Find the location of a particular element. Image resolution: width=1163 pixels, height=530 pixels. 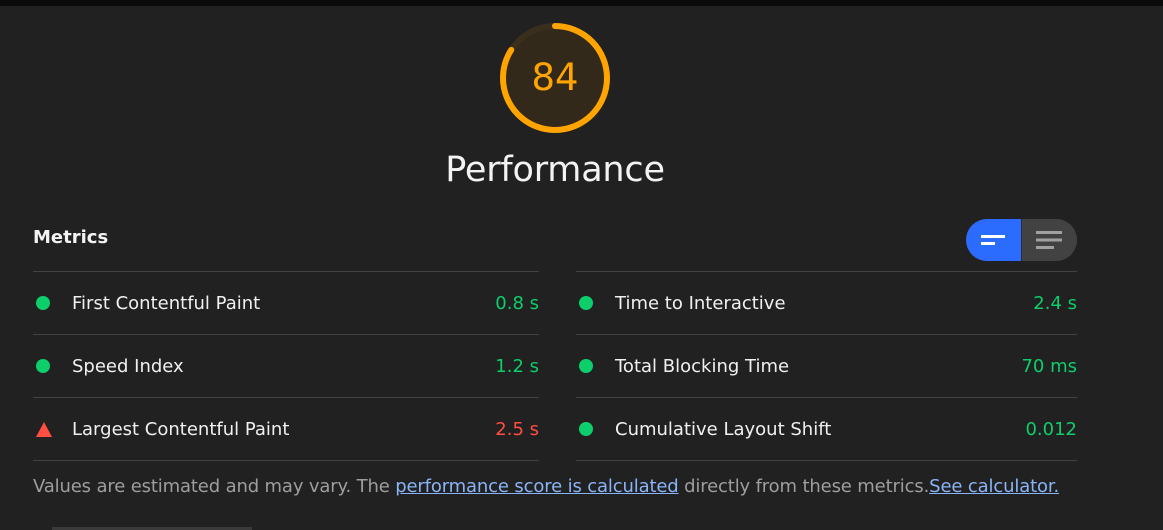

expanded-view-button is located at coordinates (1048, 240).